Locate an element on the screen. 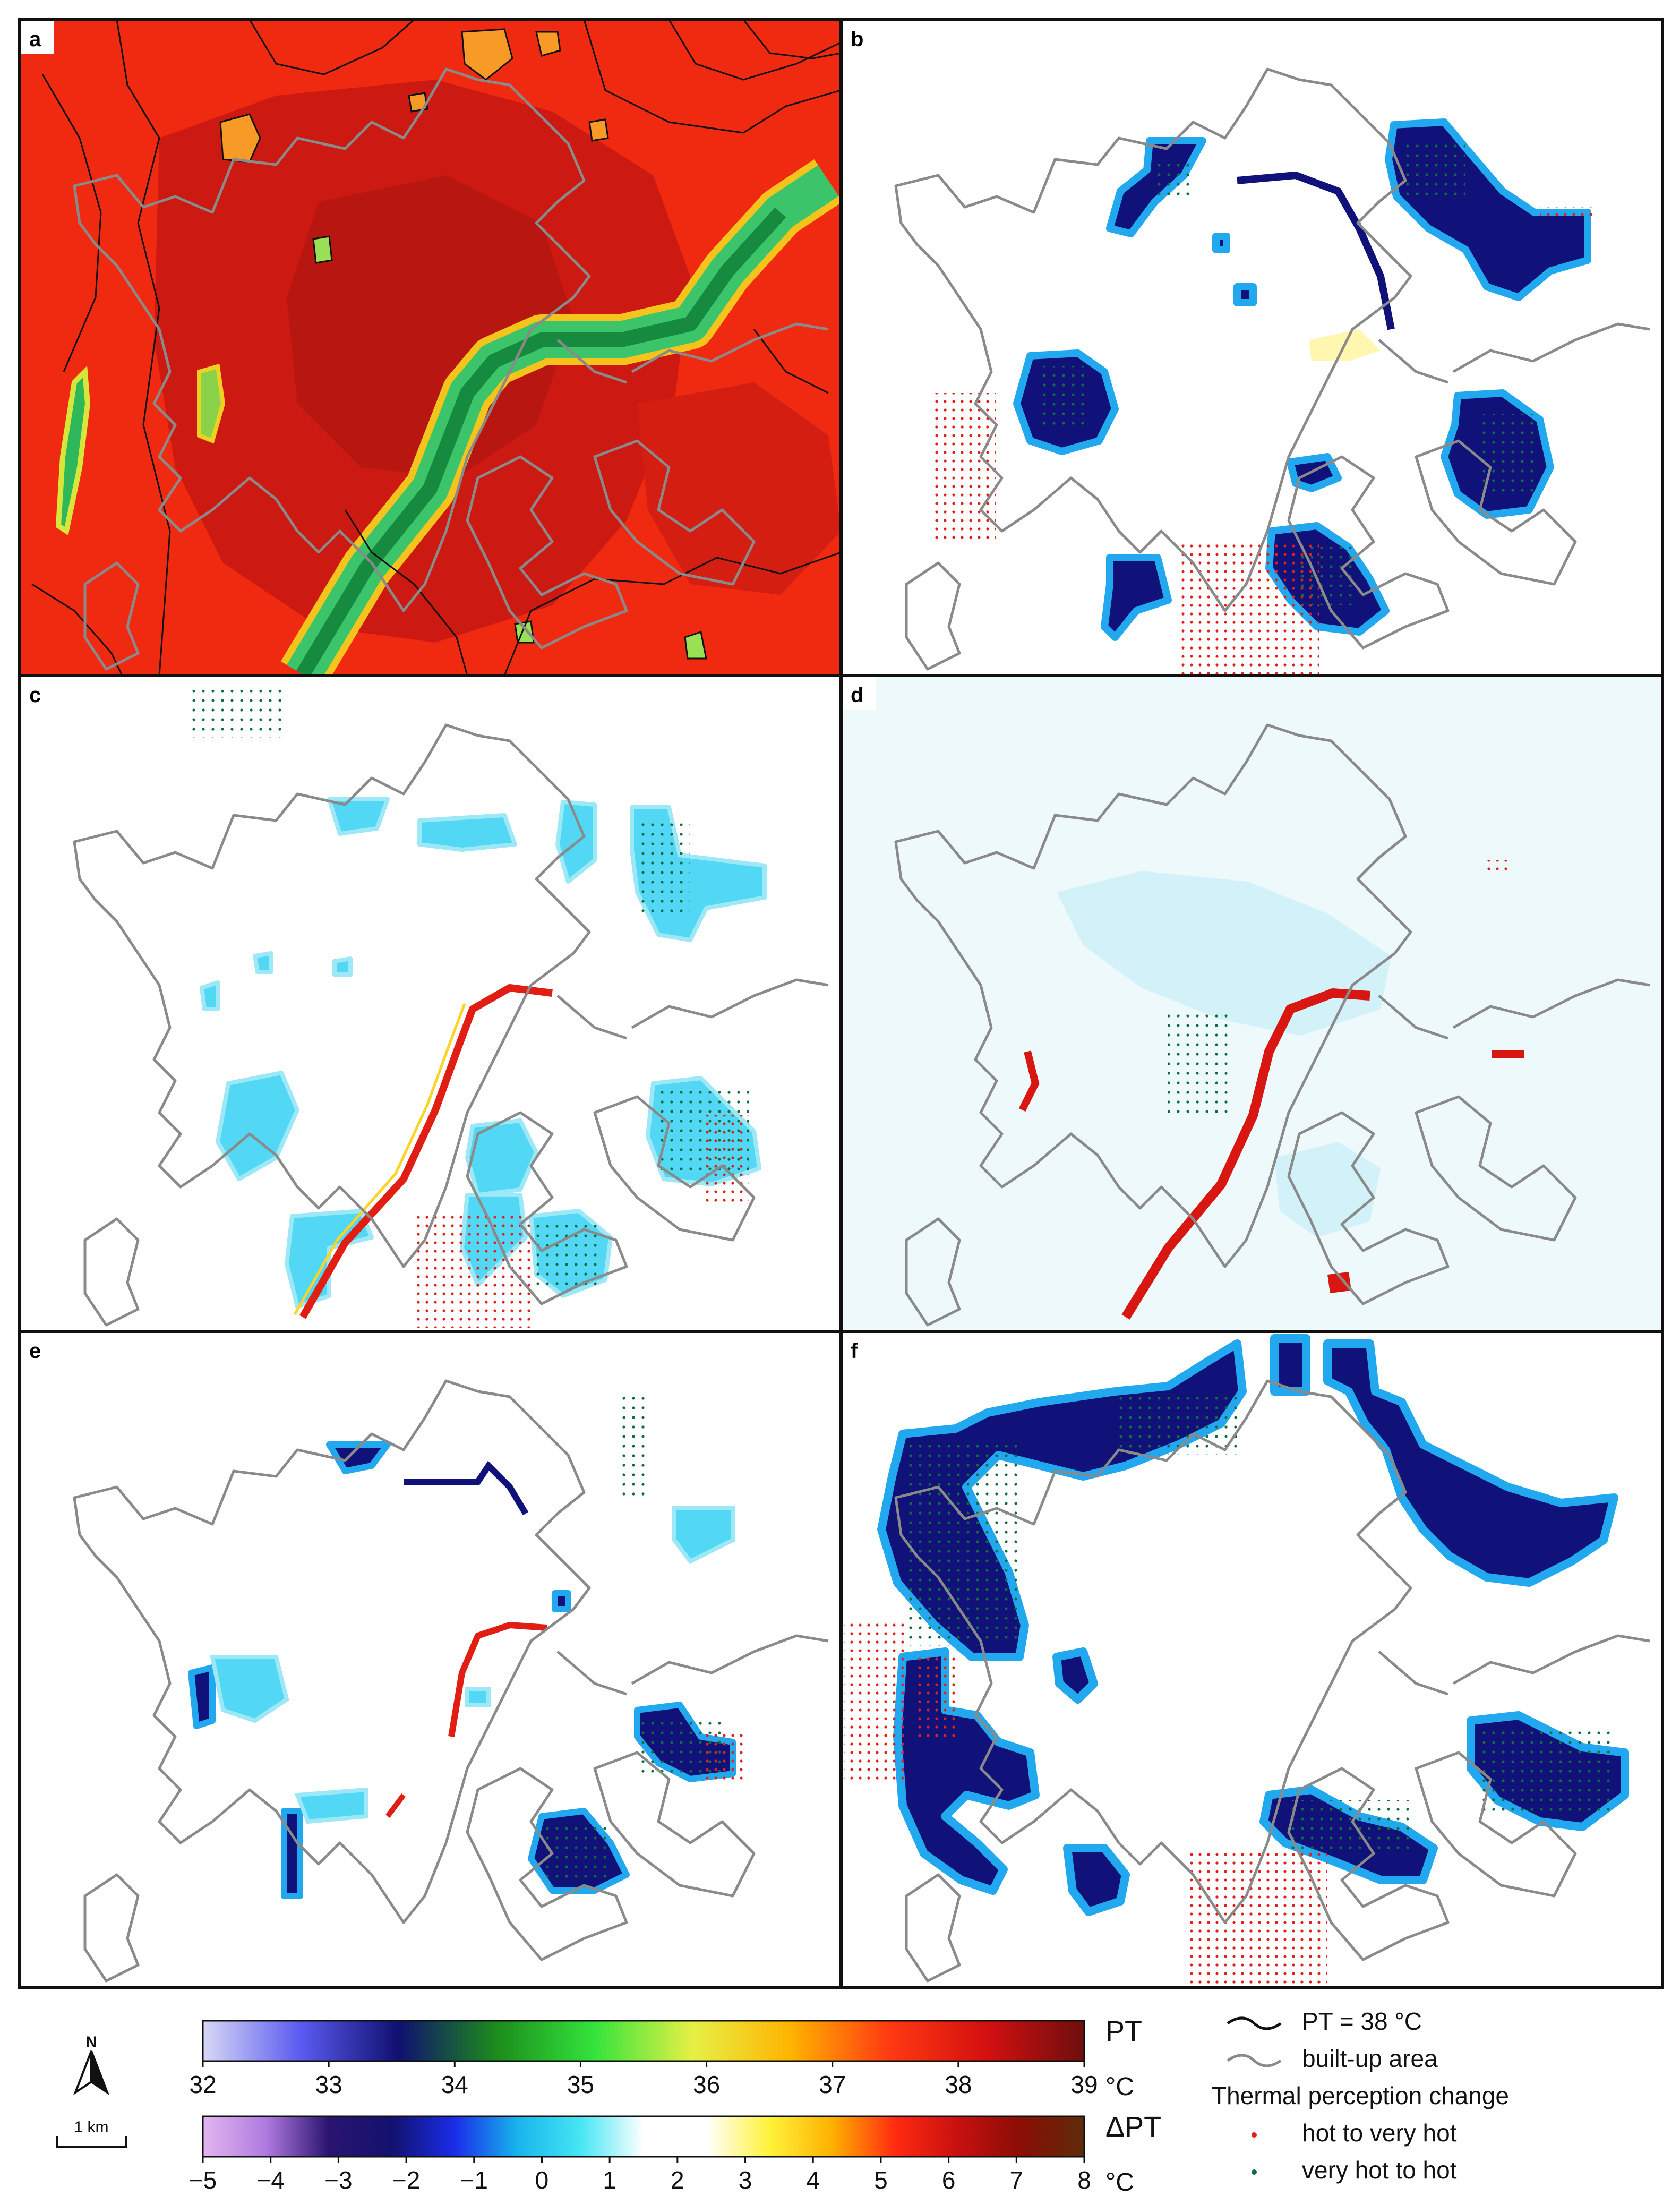 The width and height of the screenshot is (1680, 2196). panel-letter-e: e is located at coordinates (35, 1351).